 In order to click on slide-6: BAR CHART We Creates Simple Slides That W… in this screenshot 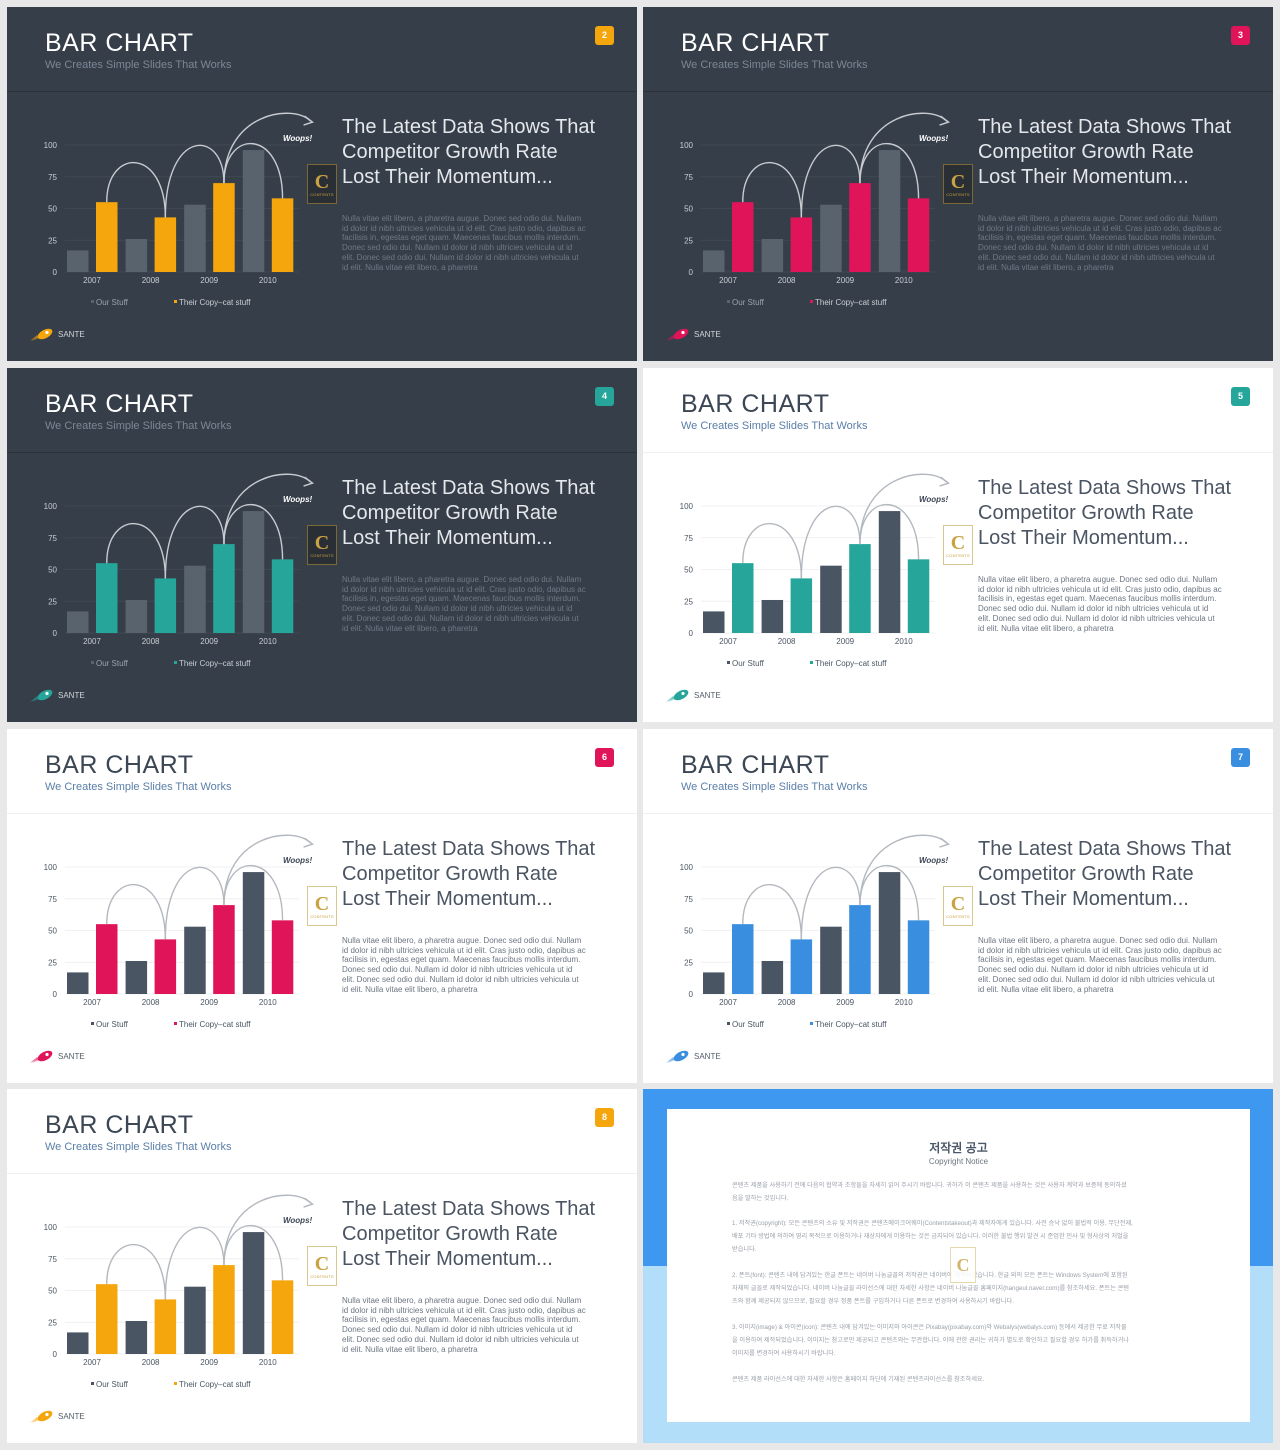, I will do `click(322, 906)`.